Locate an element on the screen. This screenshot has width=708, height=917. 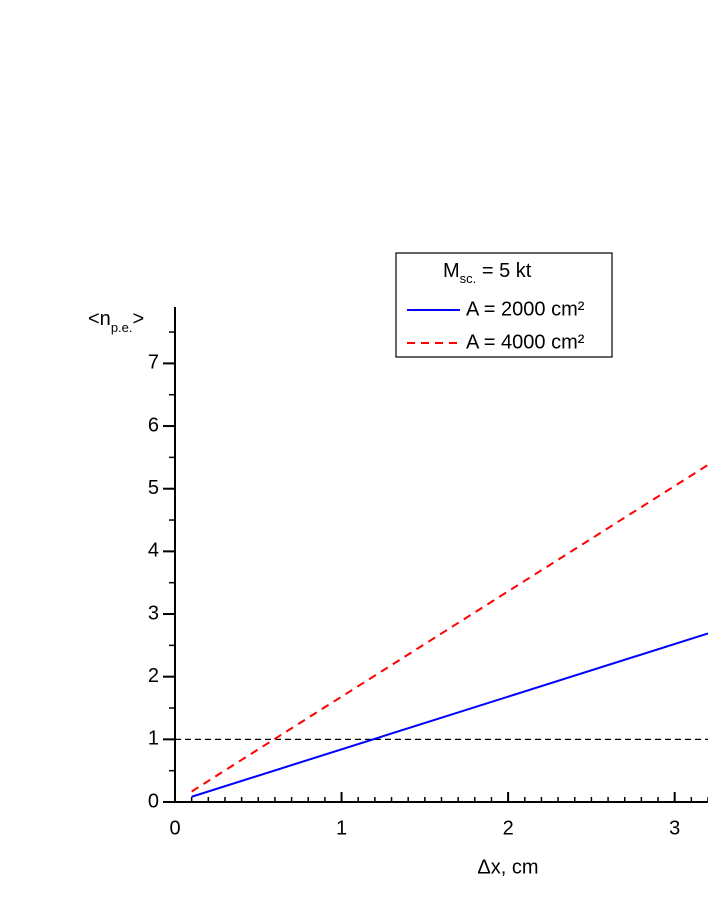
y-tick-label: 3 is located at coordinates (153, 613).